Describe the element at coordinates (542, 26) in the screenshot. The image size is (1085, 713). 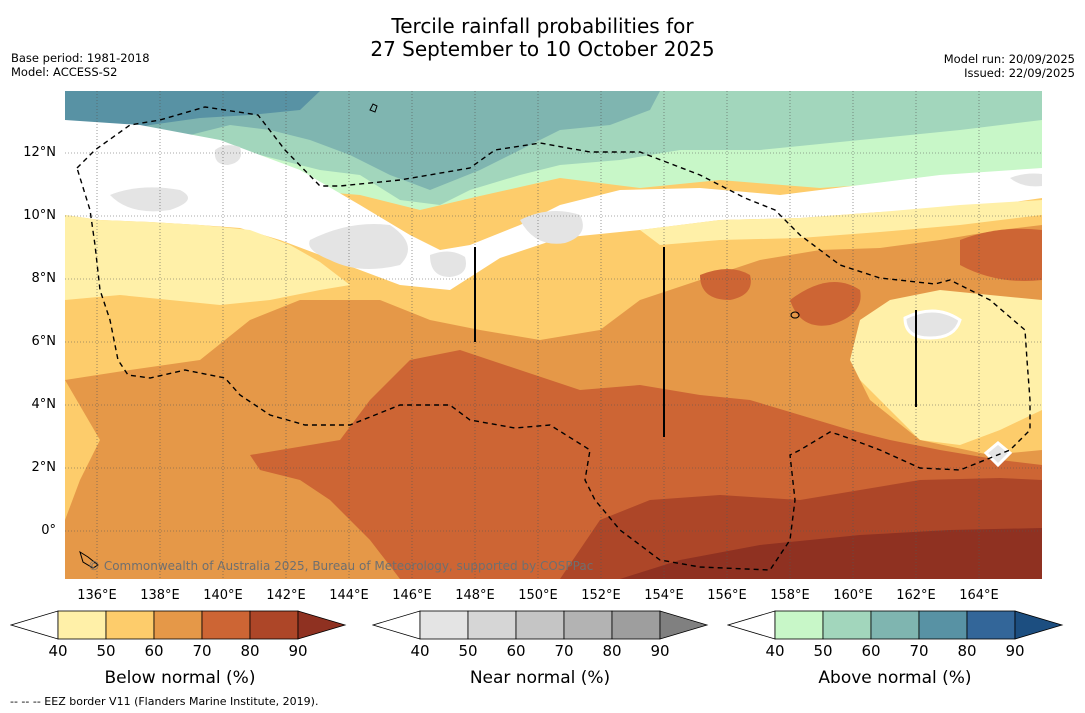
I see `map-title-line1: Tercile rainfall probabilities for` at that location.